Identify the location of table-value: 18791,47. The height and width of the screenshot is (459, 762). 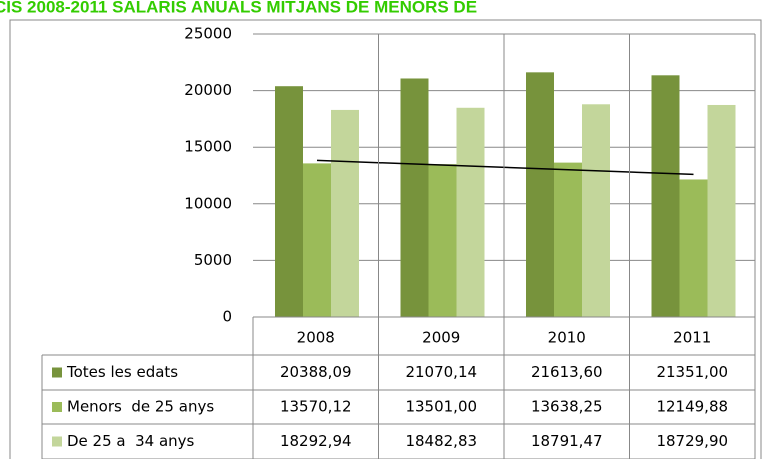
(567, 441).